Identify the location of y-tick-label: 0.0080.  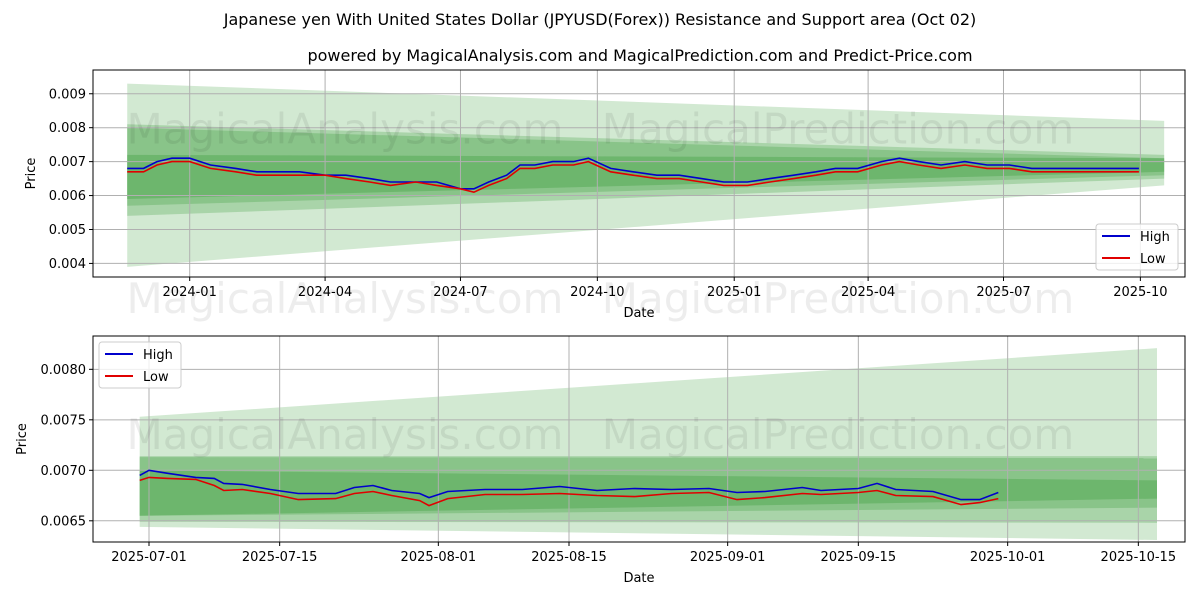
(64, 370).